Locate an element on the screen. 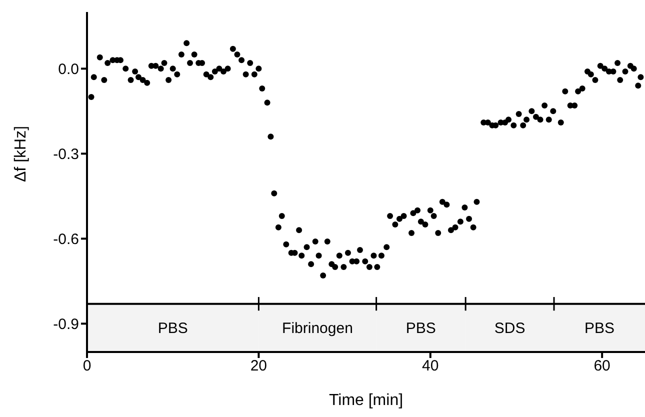 This screenshot has height=417, width=645. x-tick-label: 0 is located at coordinates (87, 366).